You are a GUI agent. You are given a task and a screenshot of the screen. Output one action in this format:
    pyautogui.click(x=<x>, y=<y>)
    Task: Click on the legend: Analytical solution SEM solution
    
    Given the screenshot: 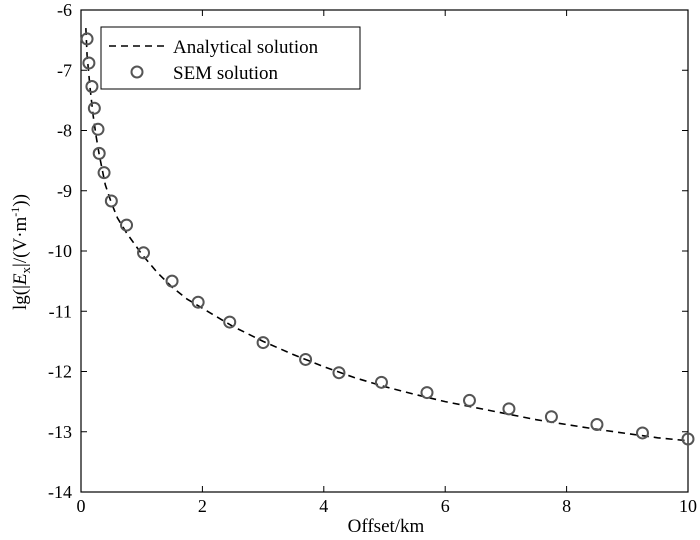 What is the action you would take?
    pyautogui.click(x=230, y=58)
    